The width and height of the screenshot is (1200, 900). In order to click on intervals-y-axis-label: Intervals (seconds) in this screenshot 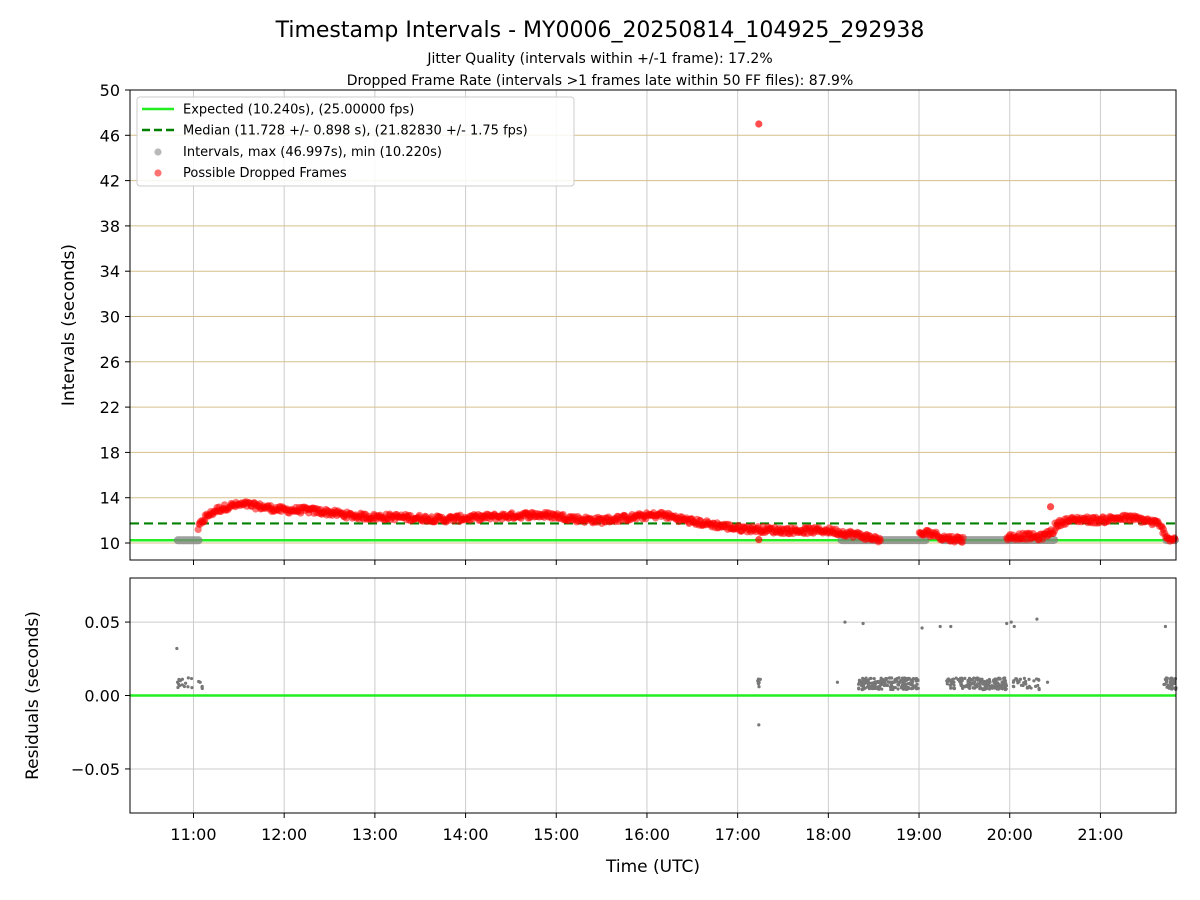, I will do `click(69, 325)`.